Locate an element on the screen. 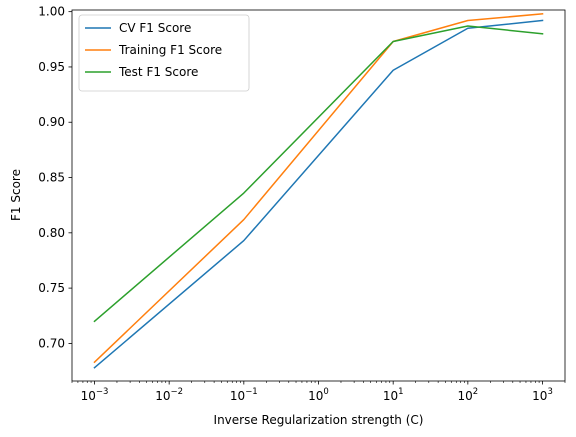 This screenshot has width=576, height=437. legend-box is located at coordinates (164, 53).